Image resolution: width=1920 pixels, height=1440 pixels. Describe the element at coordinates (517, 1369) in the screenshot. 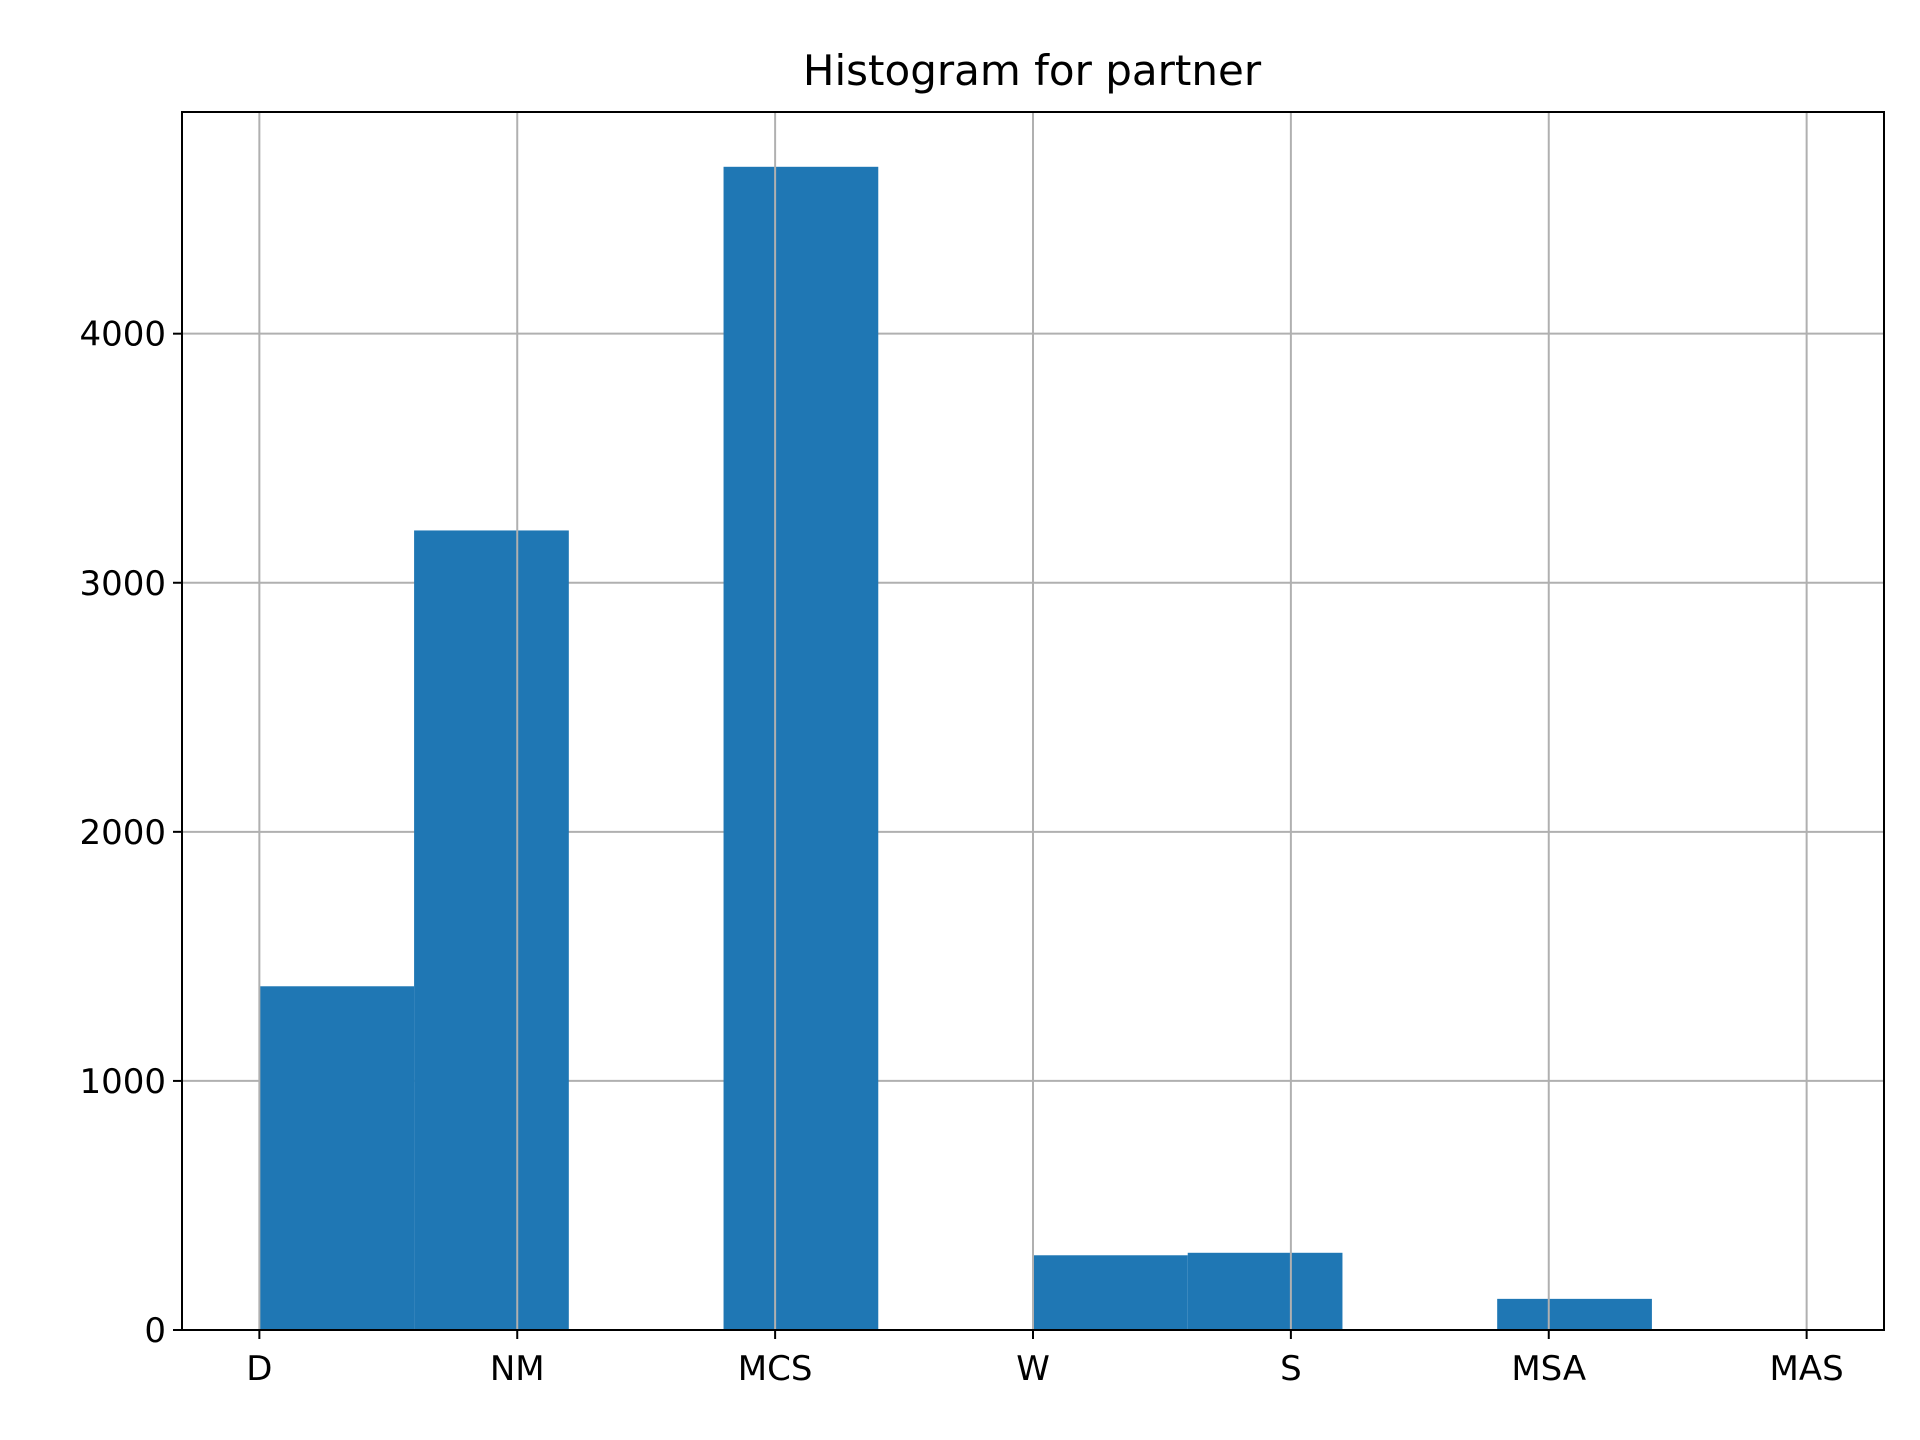

I see `x-tick-label: NM` at that location.